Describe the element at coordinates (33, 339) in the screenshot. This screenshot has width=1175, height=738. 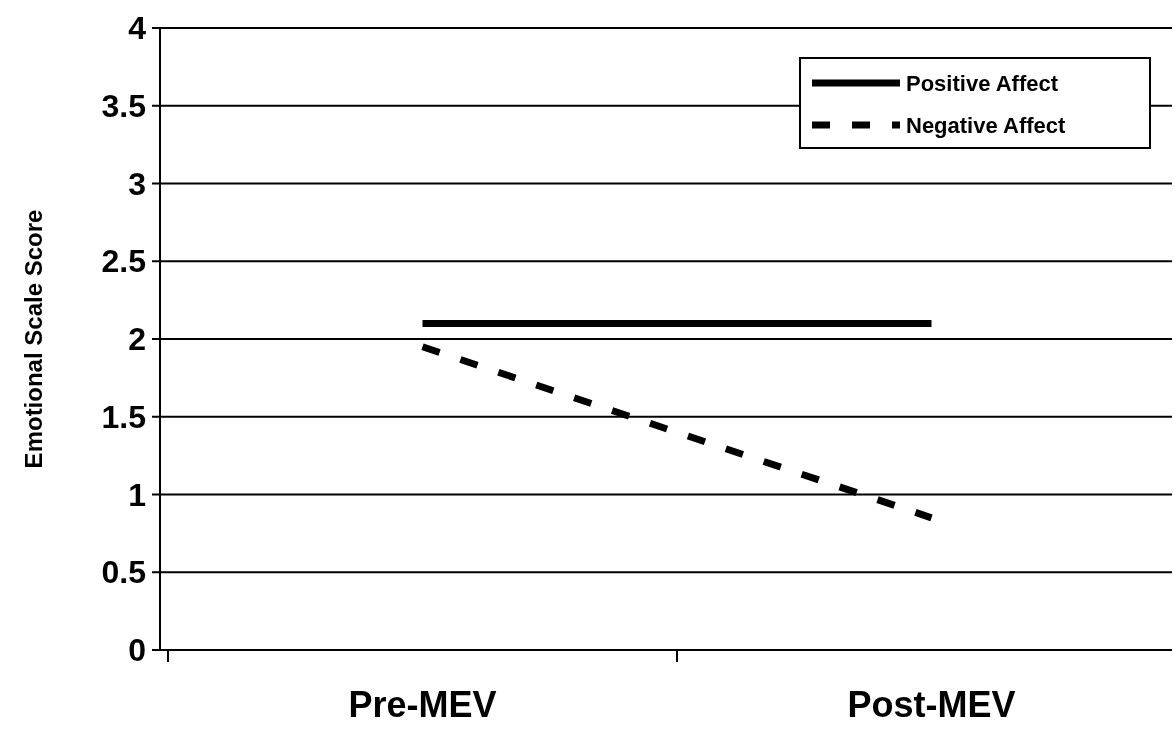
I see `y-axis-title: Emotional Scale Score` at that location.